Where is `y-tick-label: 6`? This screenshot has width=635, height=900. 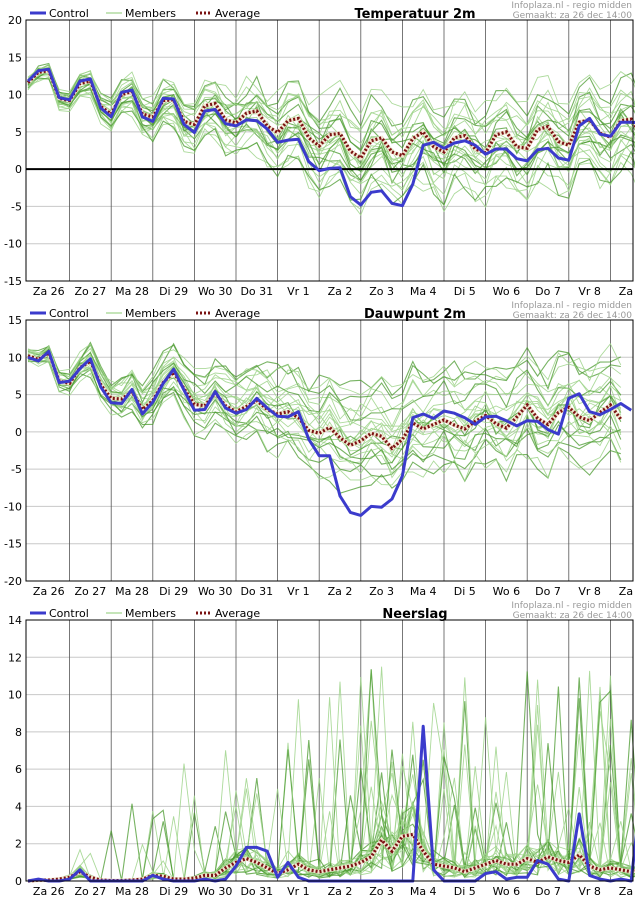 y-tick-label: 6 is located at coordinates (18, 769).